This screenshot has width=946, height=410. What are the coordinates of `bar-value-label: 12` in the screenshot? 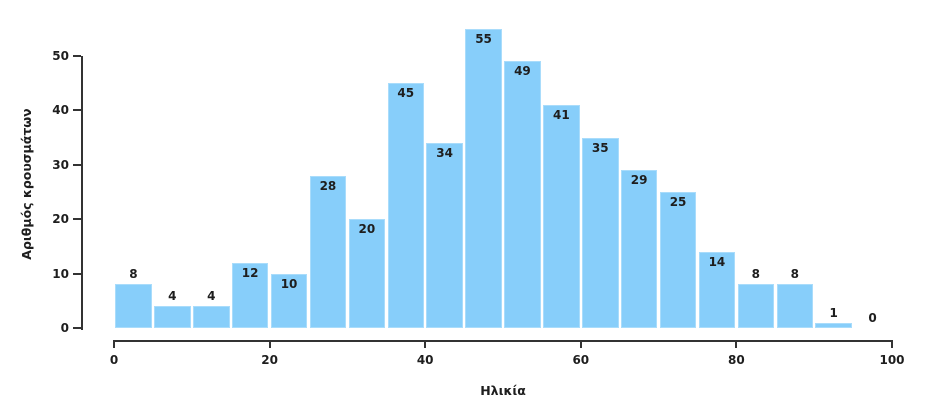 It's located at (250, 272).